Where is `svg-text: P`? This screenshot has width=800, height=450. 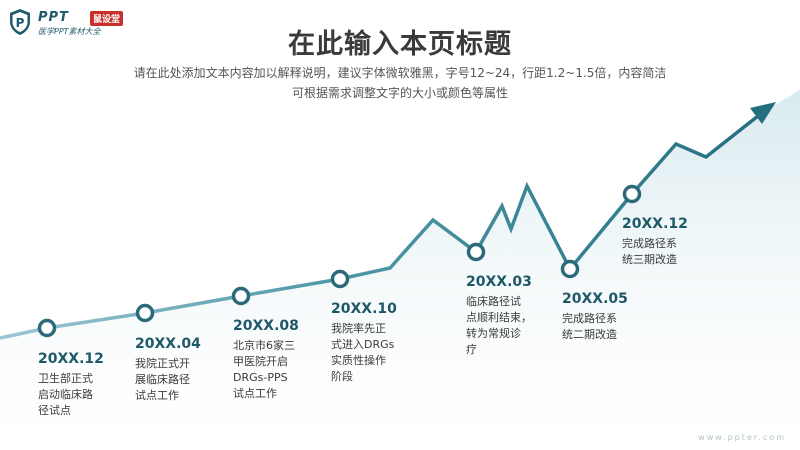
svg-text: P is located at coordinates (20, 23).